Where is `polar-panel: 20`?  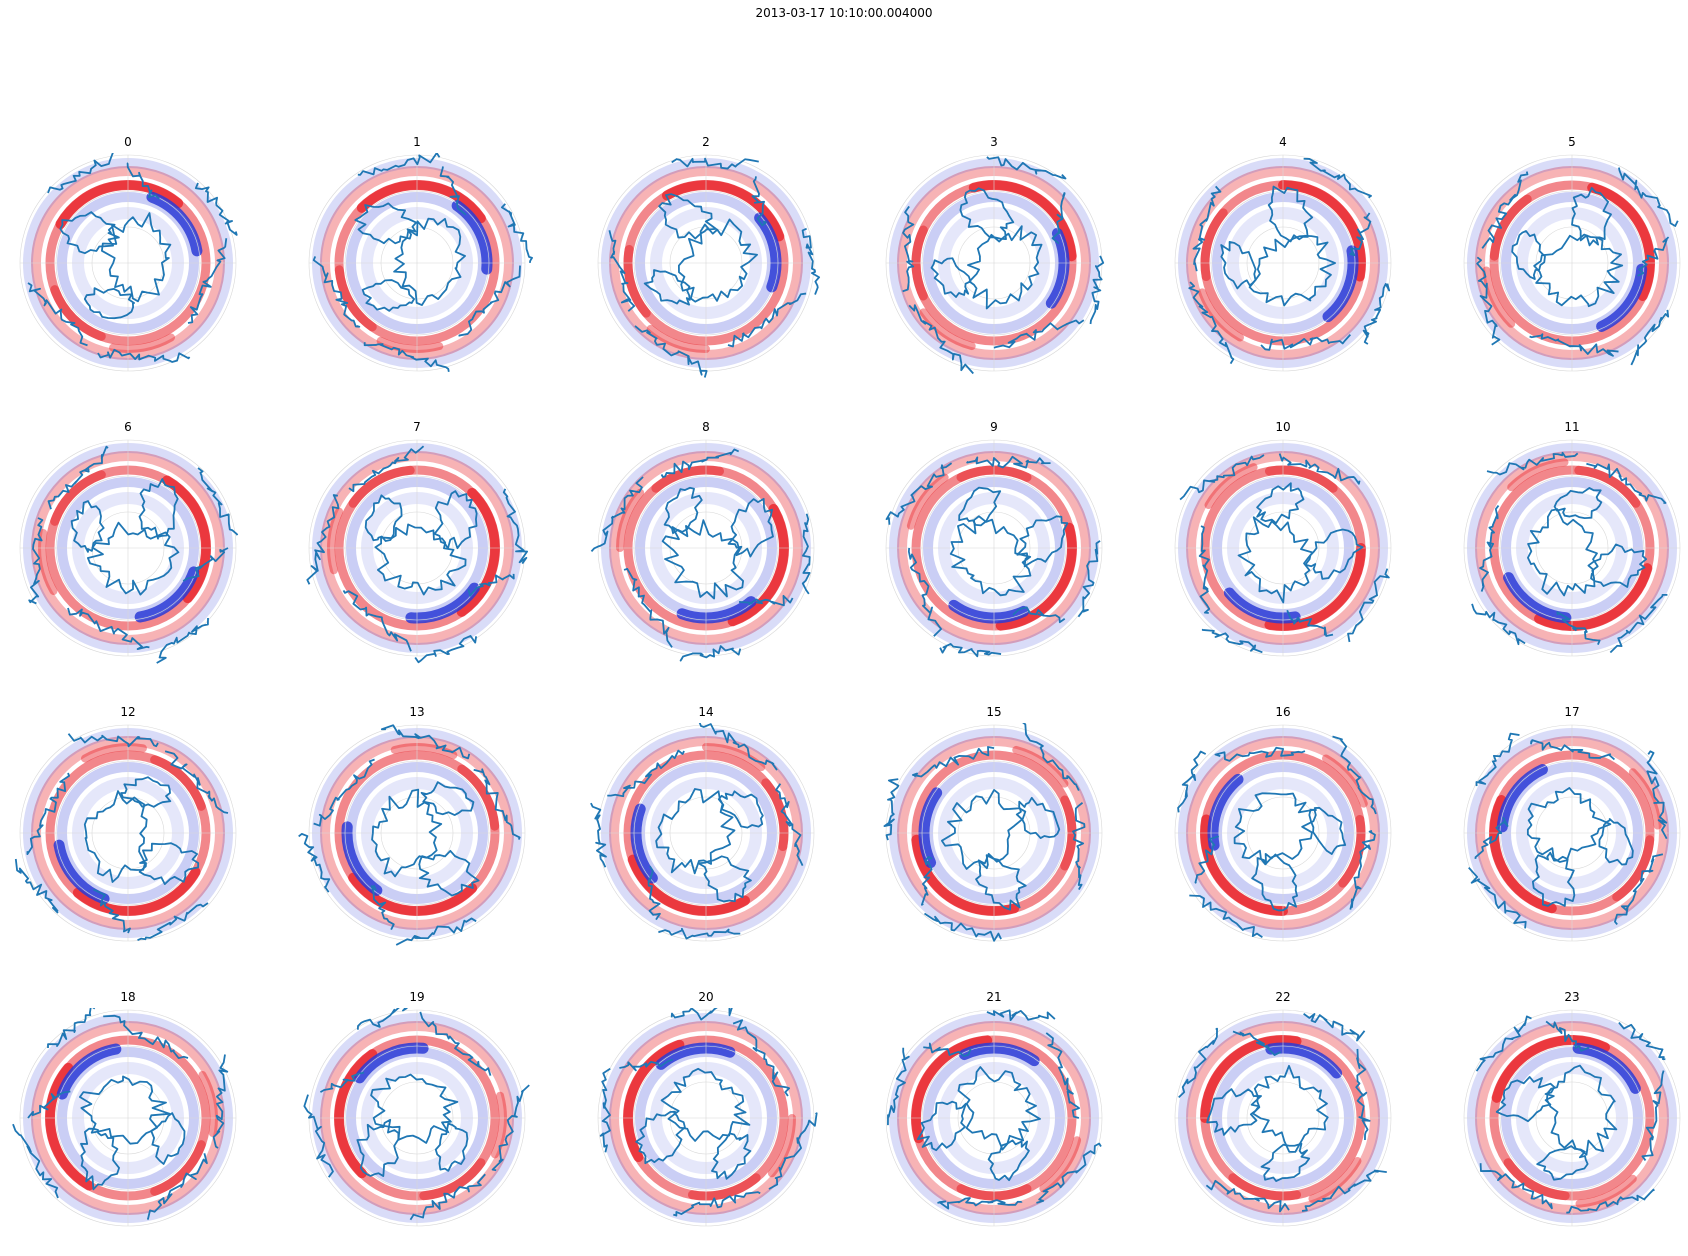 polar-panel: 20 is located at coordinates (706, 1123).